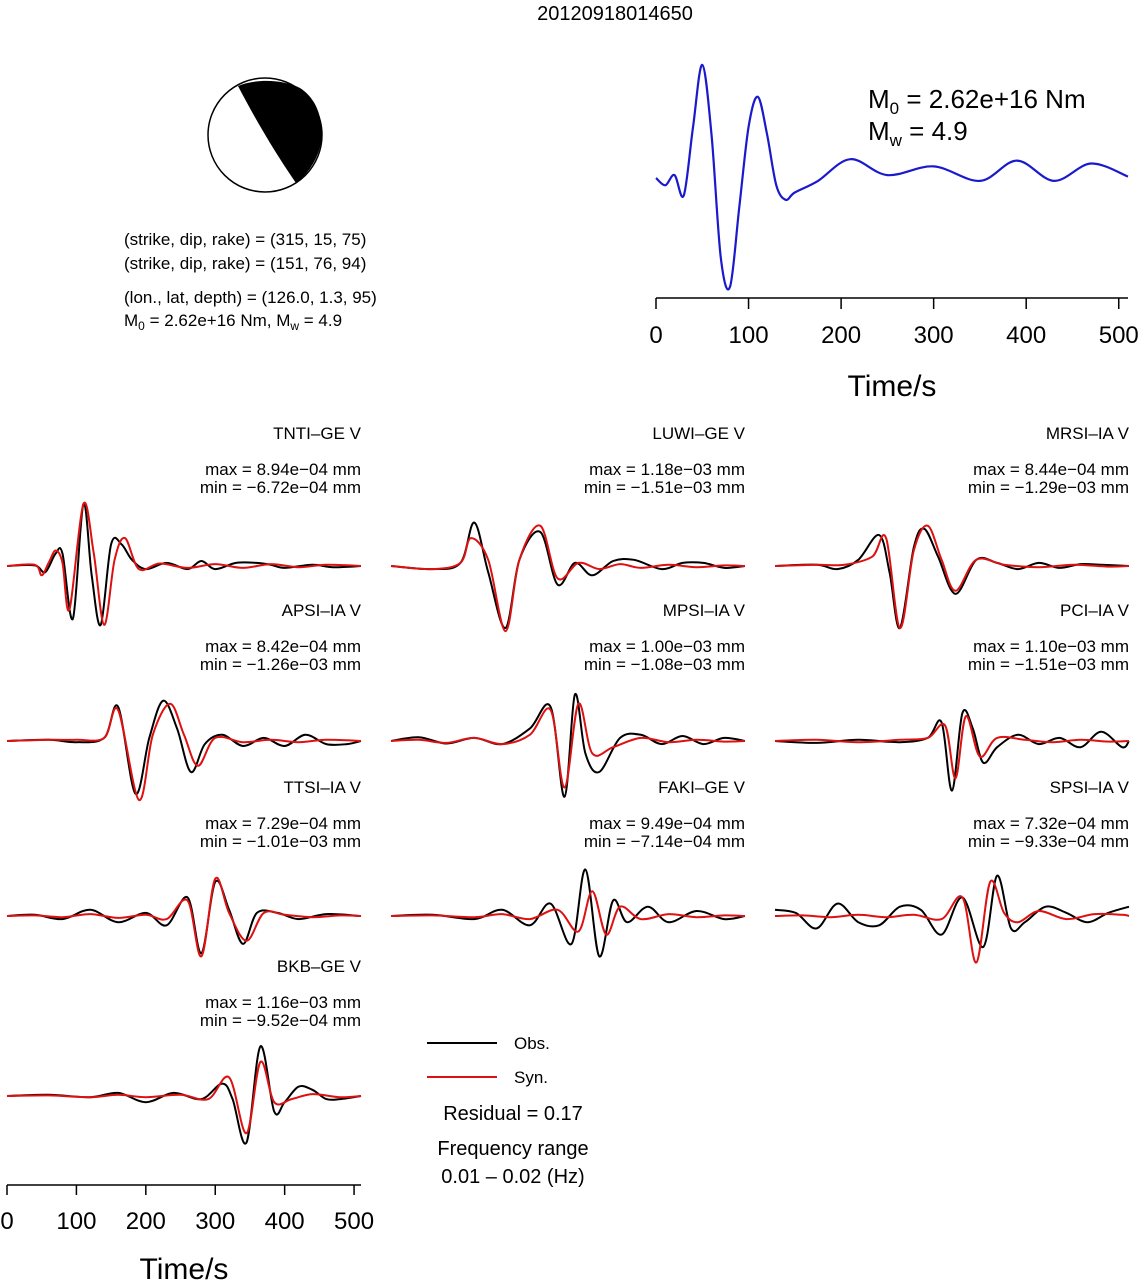 The width and height of the screenshot is (1142, 1283). What do you see at coordinates (6, 1221) in the screenshot?
I see `waveform-tick-label: 0` at bounding box center [6, 1221].